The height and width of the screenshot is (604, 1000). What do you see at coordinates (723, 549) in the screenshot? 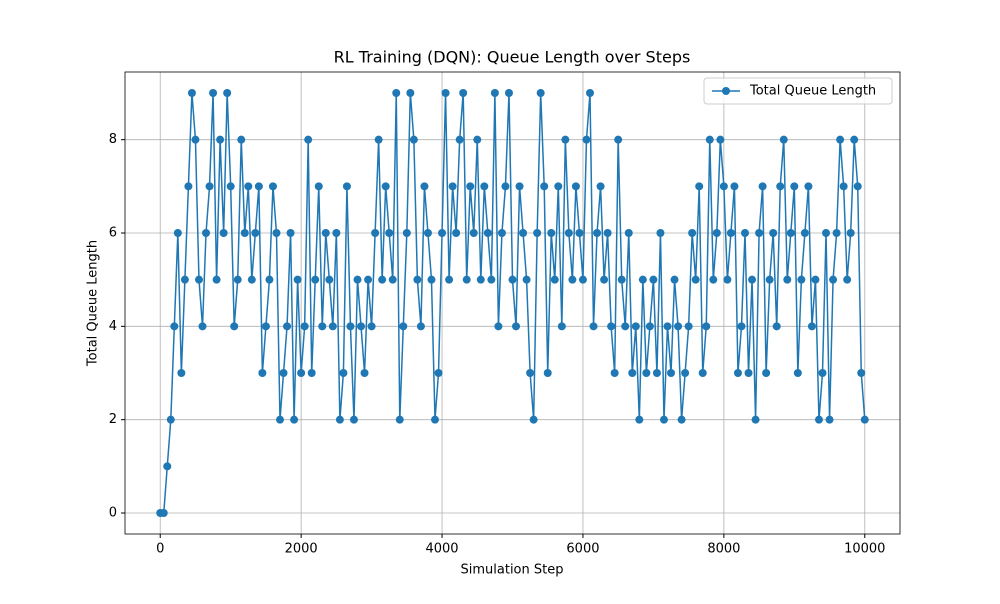
I see `x-tick-label: 8000` at bounding box center [723, 549].